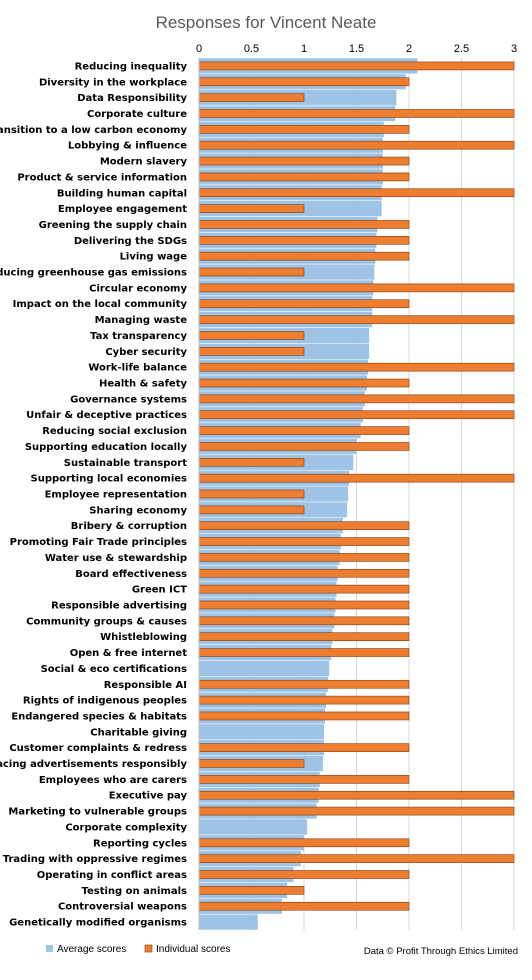 The width and height of the screenshot is (532, 980). Describe the element at coordinates (144, 162) in the screenshot. I see `category-label: Modern slavery` at that location.